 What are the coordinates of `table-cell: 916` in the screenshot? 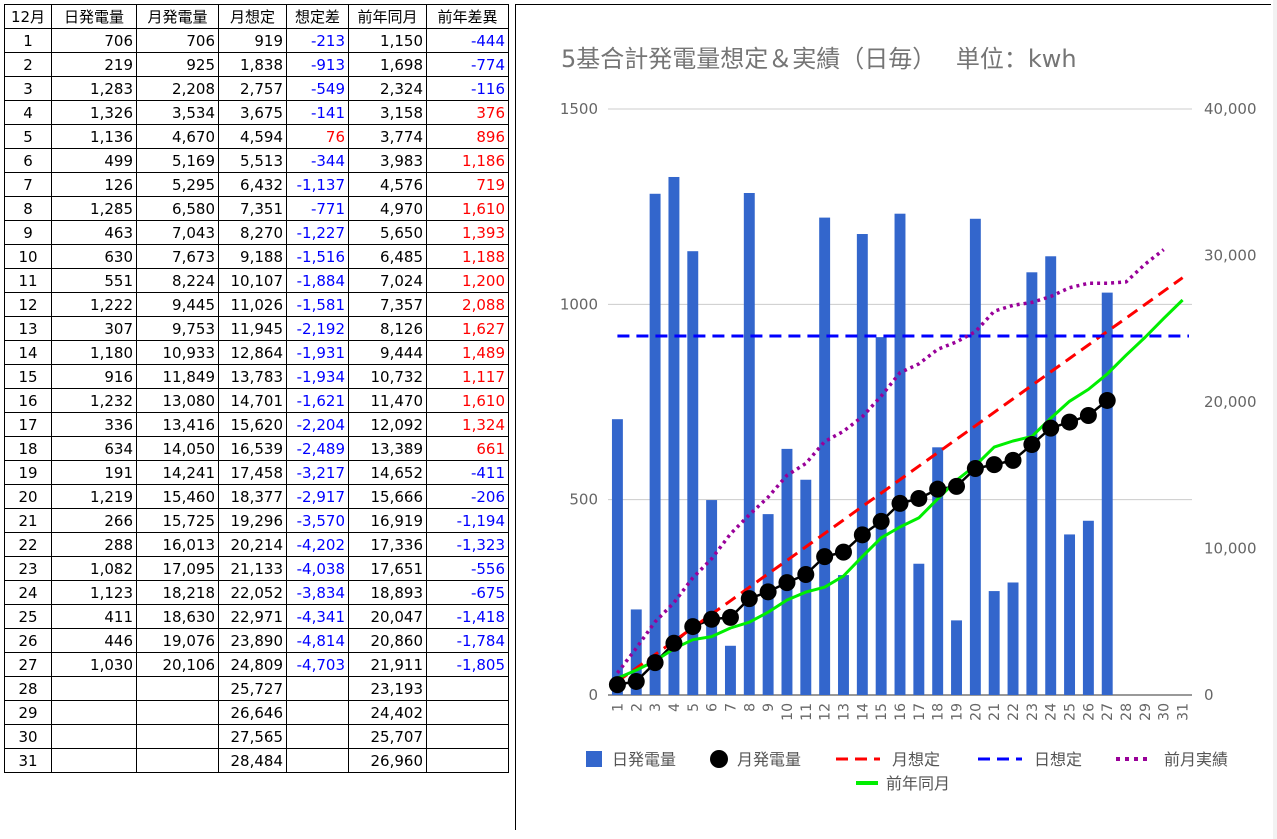 It's located at (94, 376).